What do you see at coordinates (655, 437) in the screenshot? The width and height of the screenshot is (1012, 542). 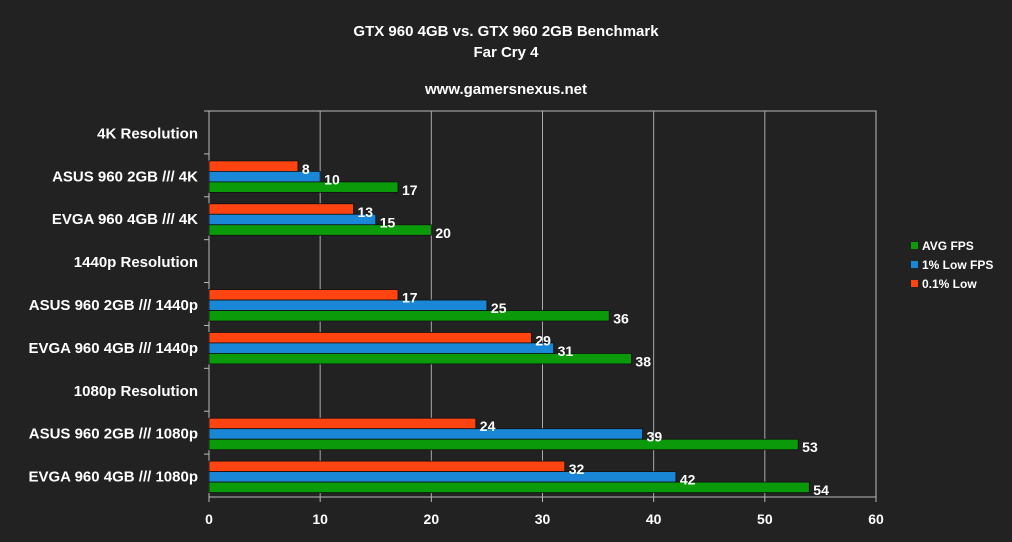 I see `data-label: 39` at bounding box center [655, 437].